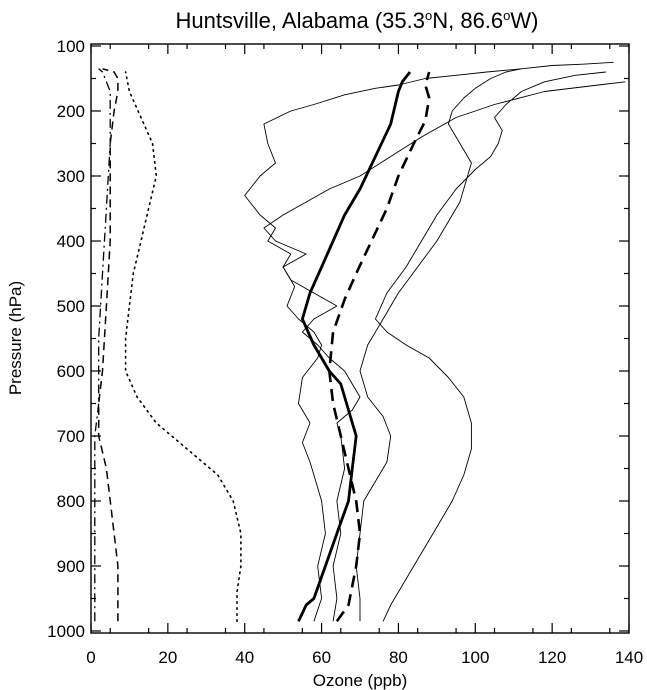  Describe the element at coordinates (506, 15) in the screenshot. I see `title-degree-2: o` at that location.